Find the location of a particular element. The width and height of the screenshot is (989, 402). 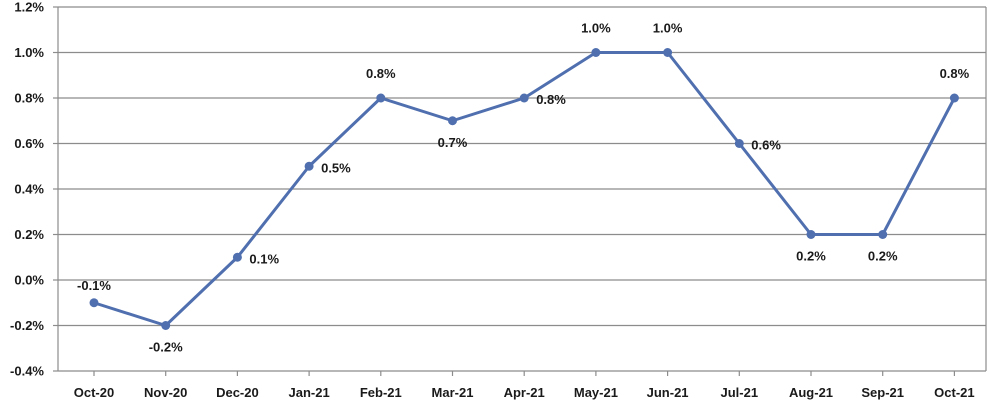

x-tick-label: Feb-21 is located at coordinates (381, 392).